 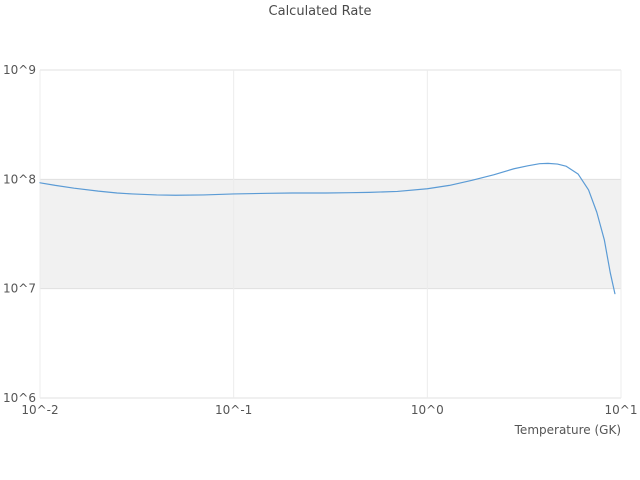 I want to click on x-tick-label: 10^-2, so click(x=39, y=410).